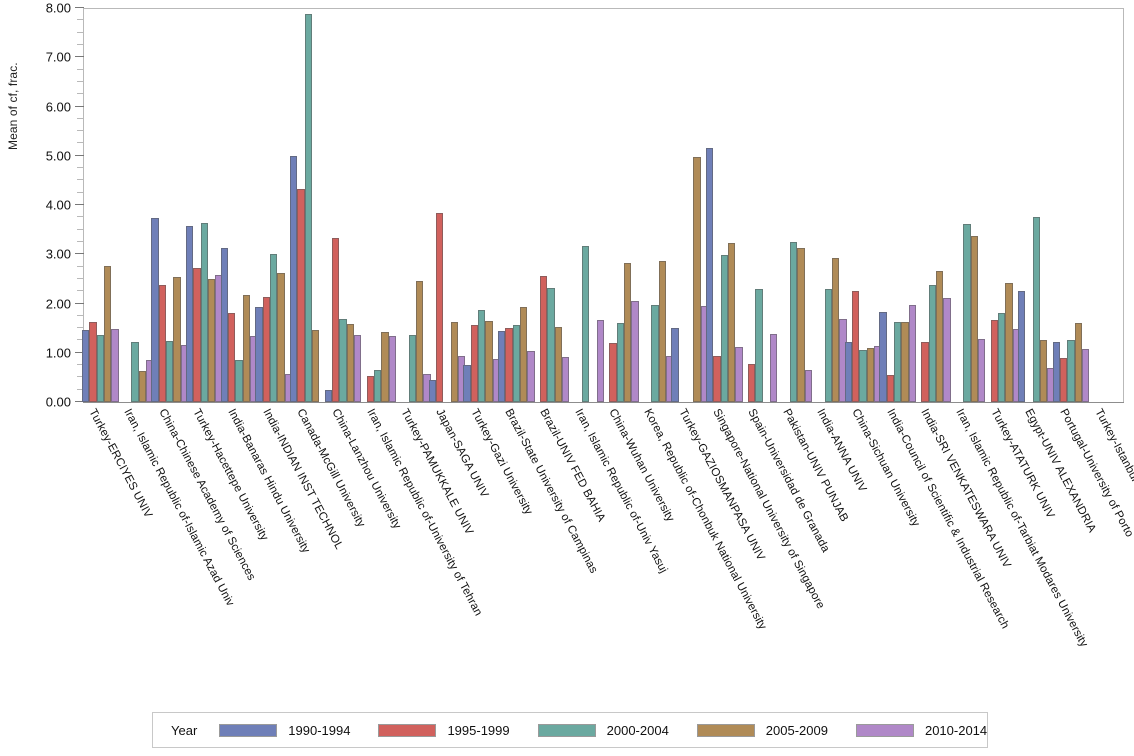 The width and height of the screenshot is (1134, 756). What do you see at coordinates (721, 485) in the screenshot?
I see `x-axis-tick-label: Turkey-GAZIOSMANPASA UNIV` at bounding box center [721, 485].